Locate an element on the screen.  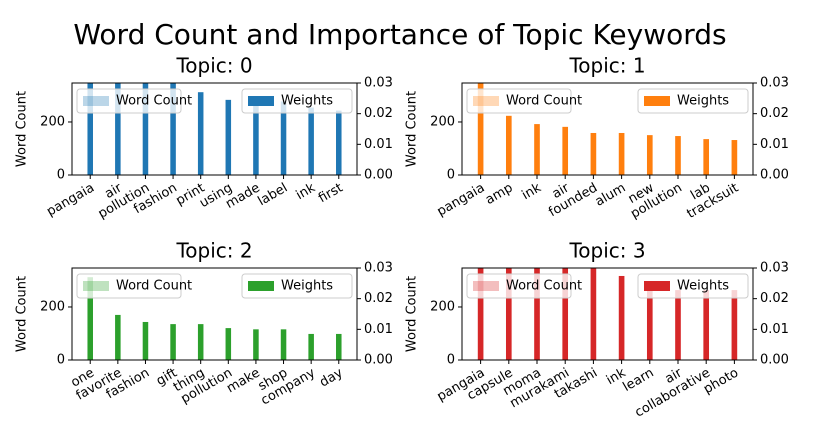
subplot-title: Topic: 3 is located at coordinates (606, 251).